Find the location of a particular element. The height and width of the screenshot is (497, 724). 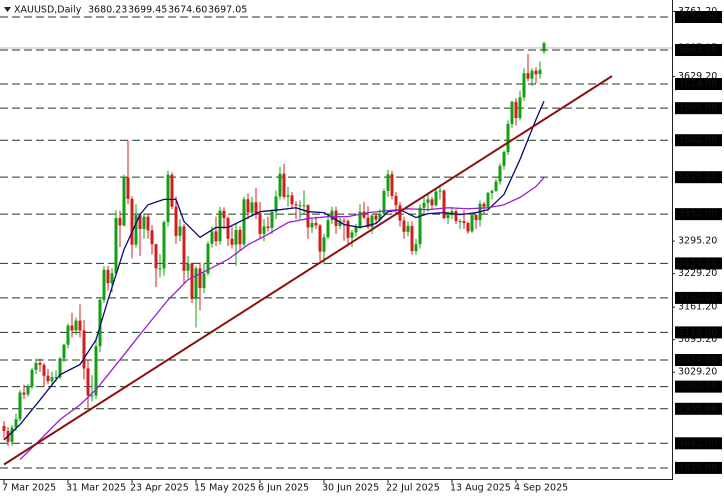

symbol: XAUUSD,Daily is located at coordinates (48, 10).